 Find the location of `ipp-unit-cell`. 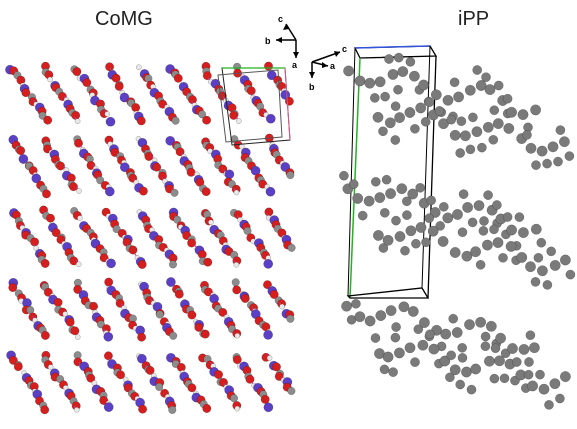

ipp-unit-cell is located at coordinates (392, 172).